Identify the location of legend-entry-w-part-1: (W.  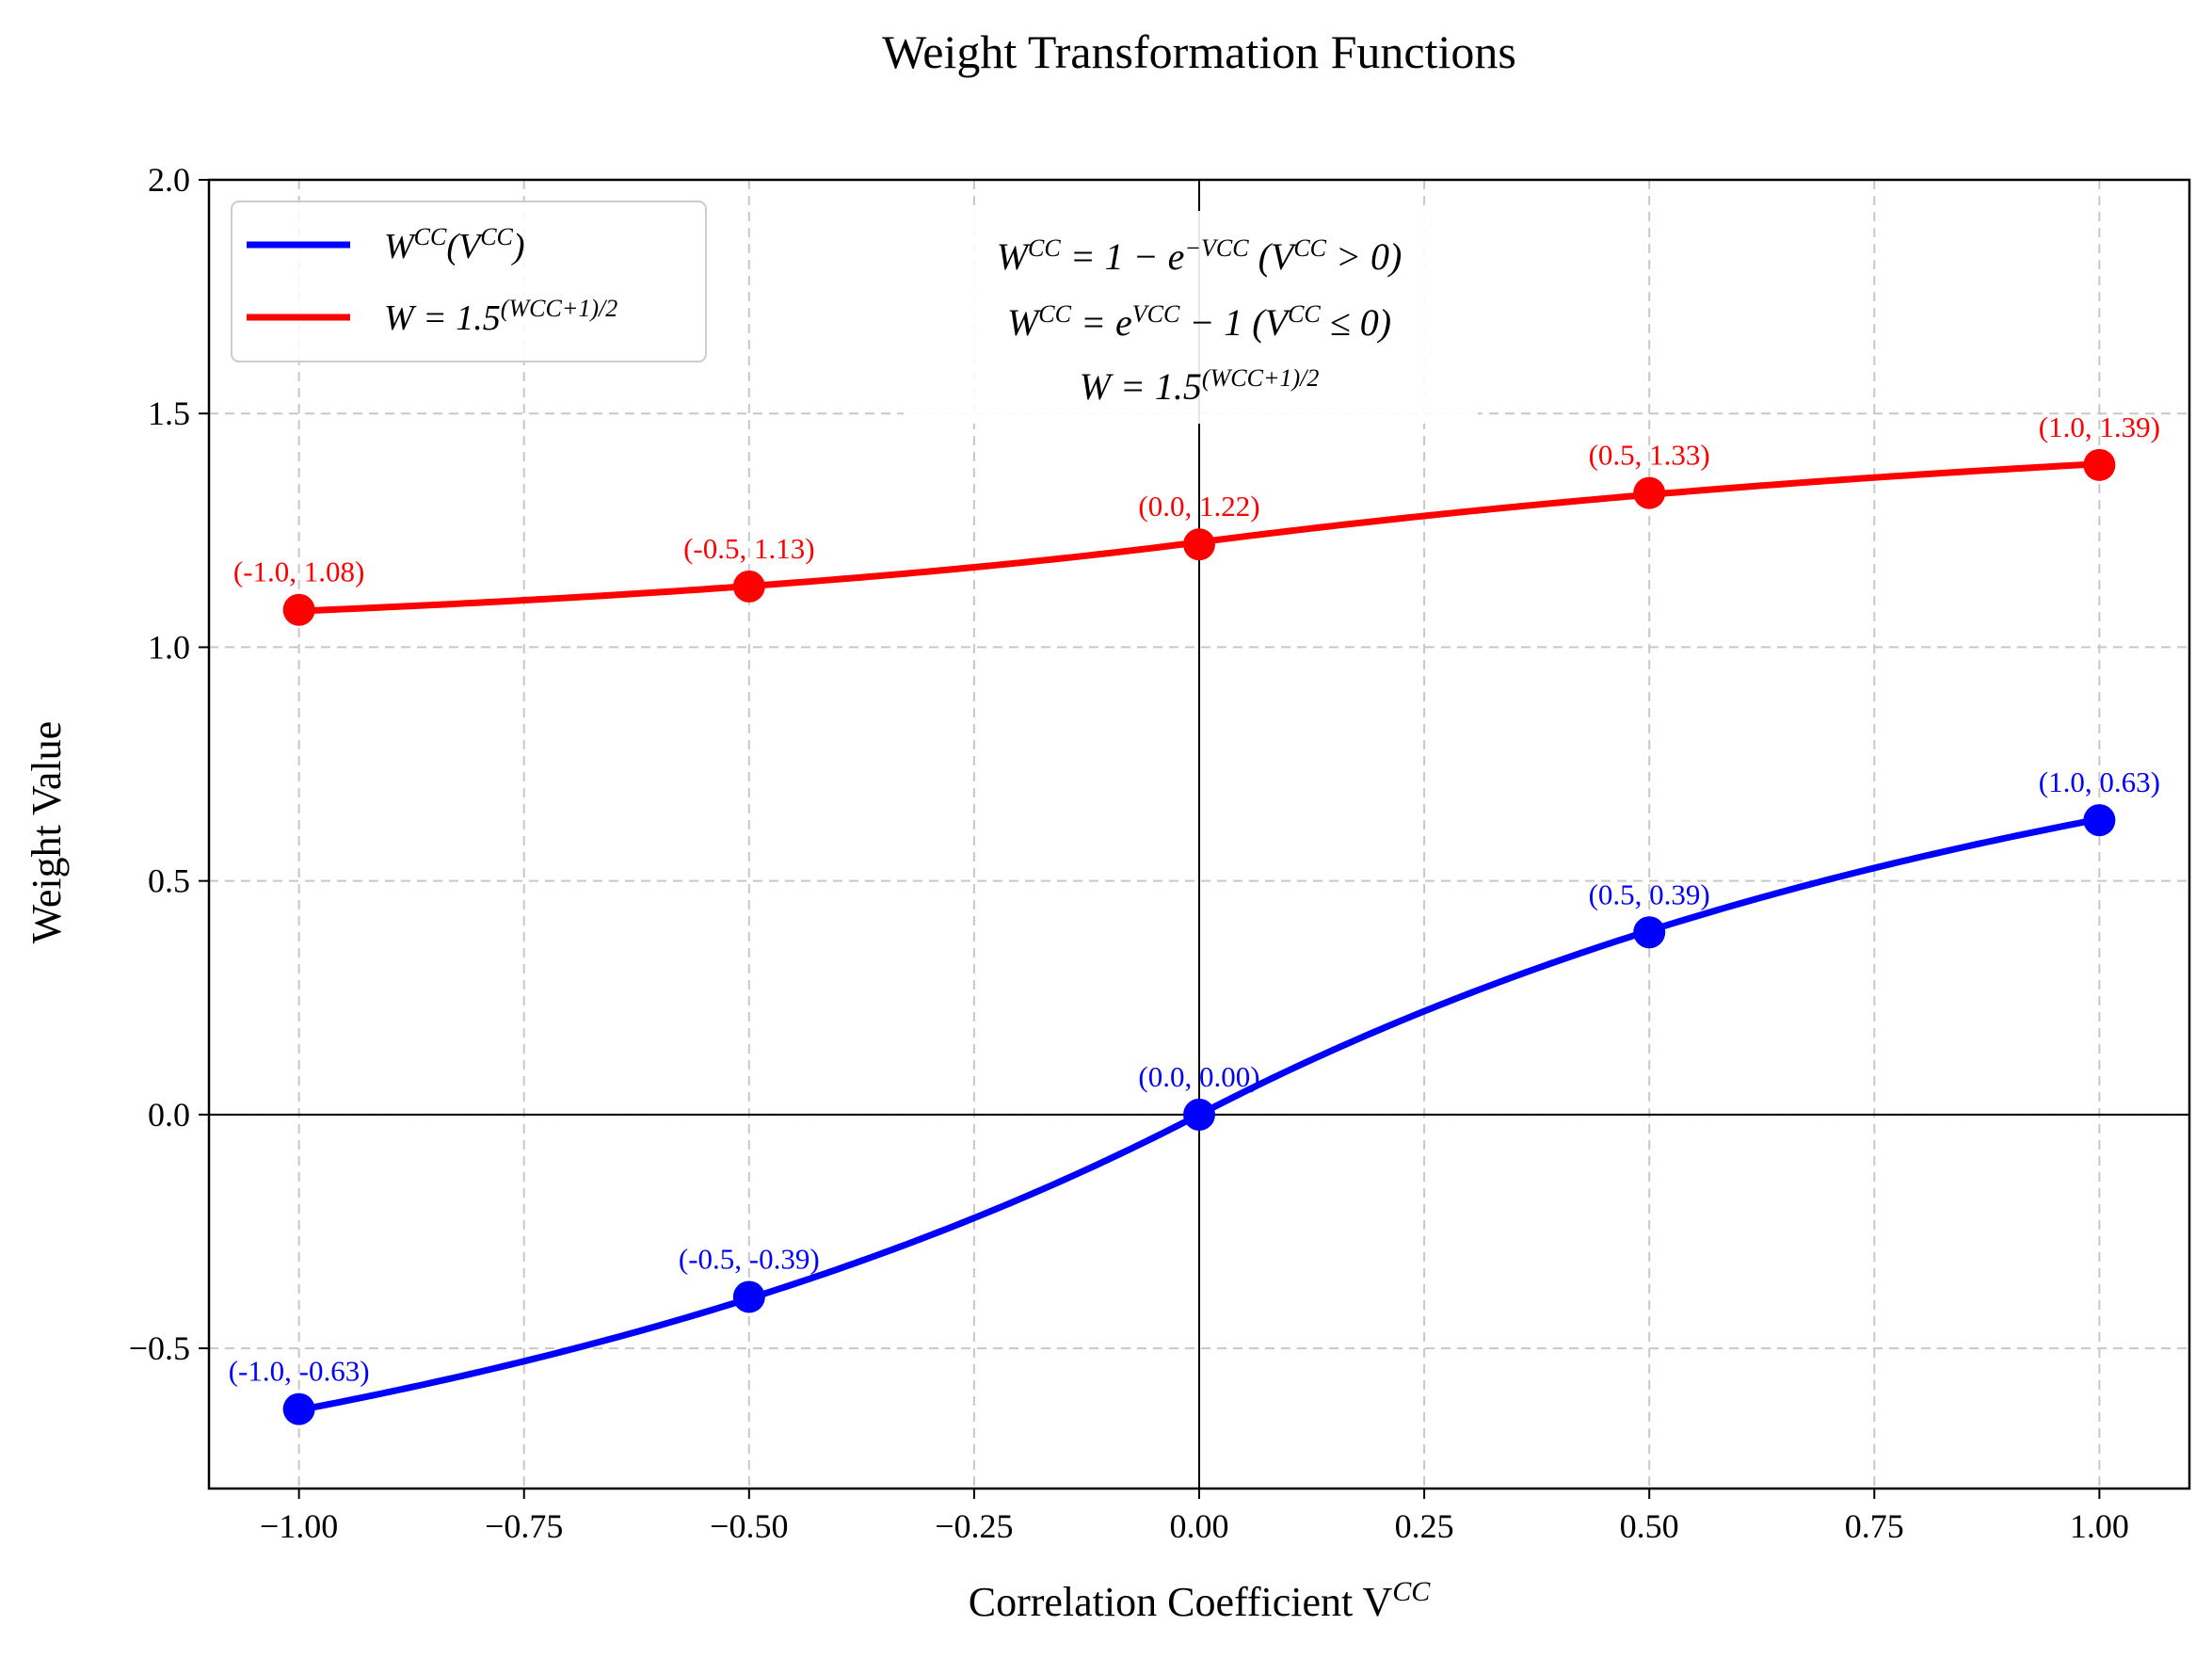
(516, 308).